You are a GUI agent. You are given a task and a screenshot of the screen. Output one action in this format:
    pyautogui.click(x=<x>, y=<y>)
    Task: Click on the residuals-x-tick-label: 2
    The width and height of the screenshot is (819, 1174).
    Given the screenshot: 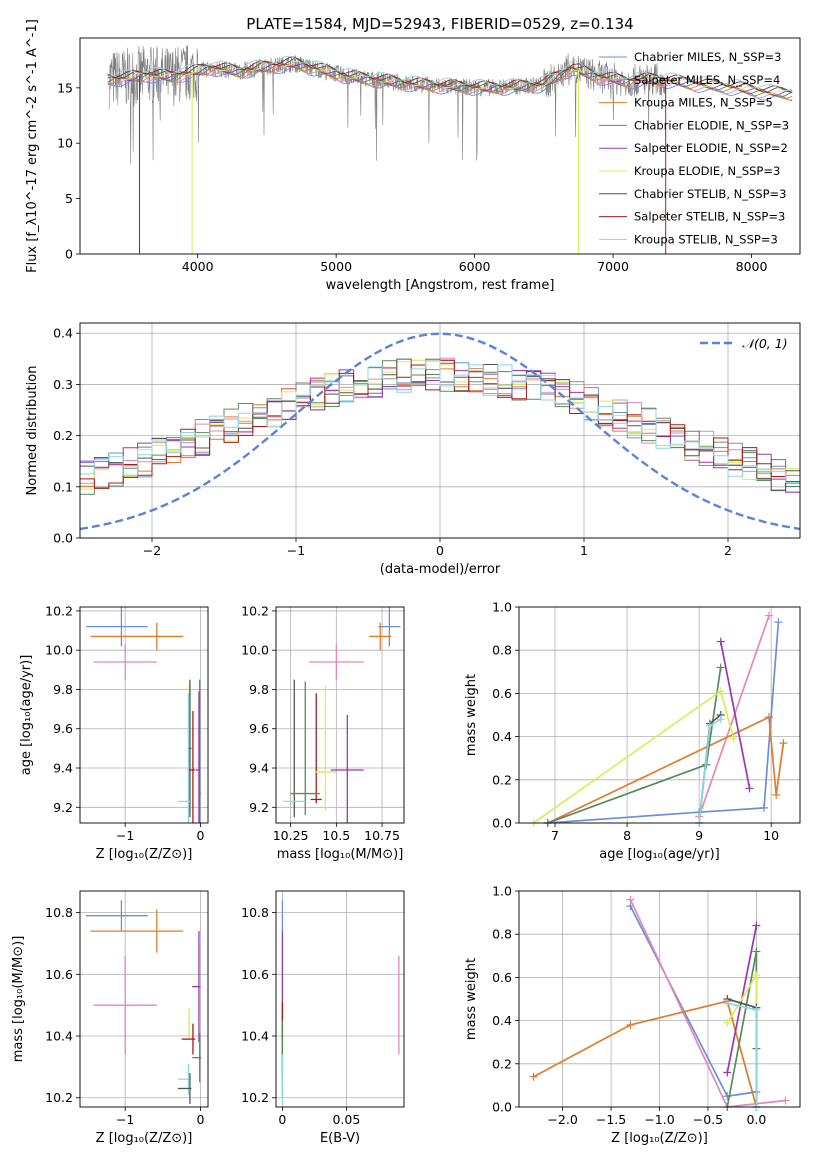 What is the action you would take?
    pyautogui.click(x=728, y=550)
    